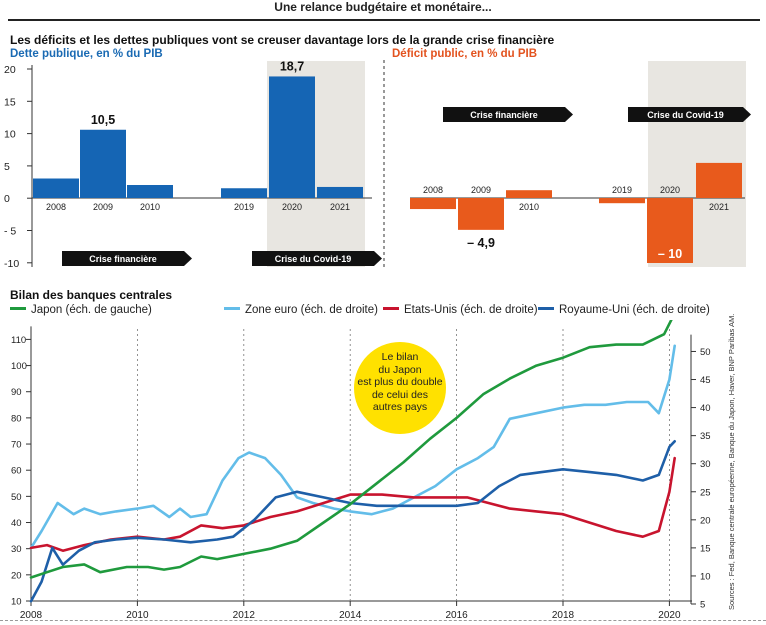 The height and width of the screenshot is (625, 766). I want to click on left-tick-label: 100, so click(19, 366).